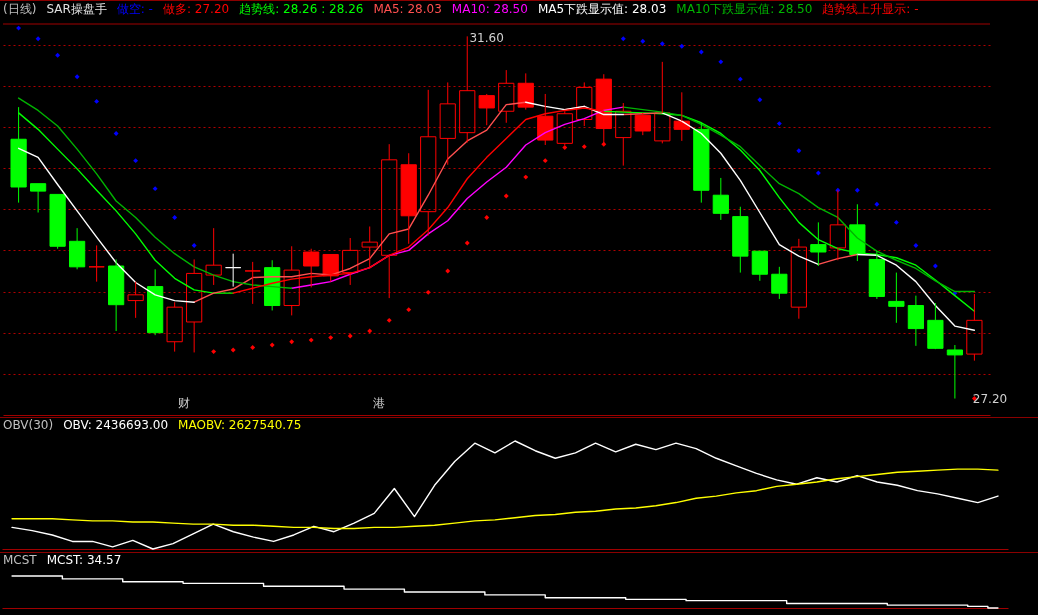 The width and height of the screenshot is (1038, 615). Describe the element at coordinates (183, 403) in the screenshot. I see `annotation: 财` at that location.